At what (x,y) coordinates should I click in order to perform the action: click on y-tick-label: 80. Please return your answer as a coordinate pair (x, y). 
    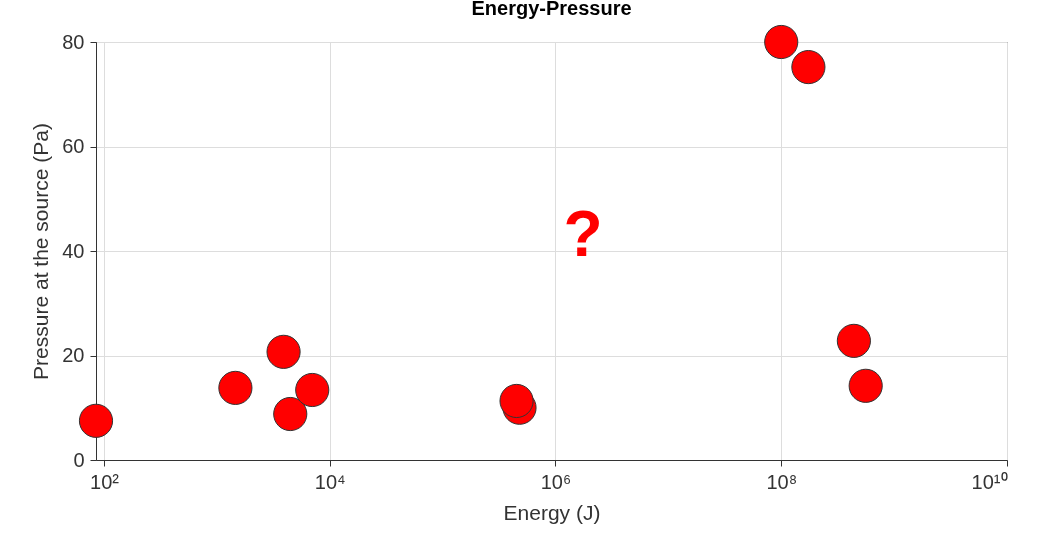
    Looking at the image, I should click on (73, 41).